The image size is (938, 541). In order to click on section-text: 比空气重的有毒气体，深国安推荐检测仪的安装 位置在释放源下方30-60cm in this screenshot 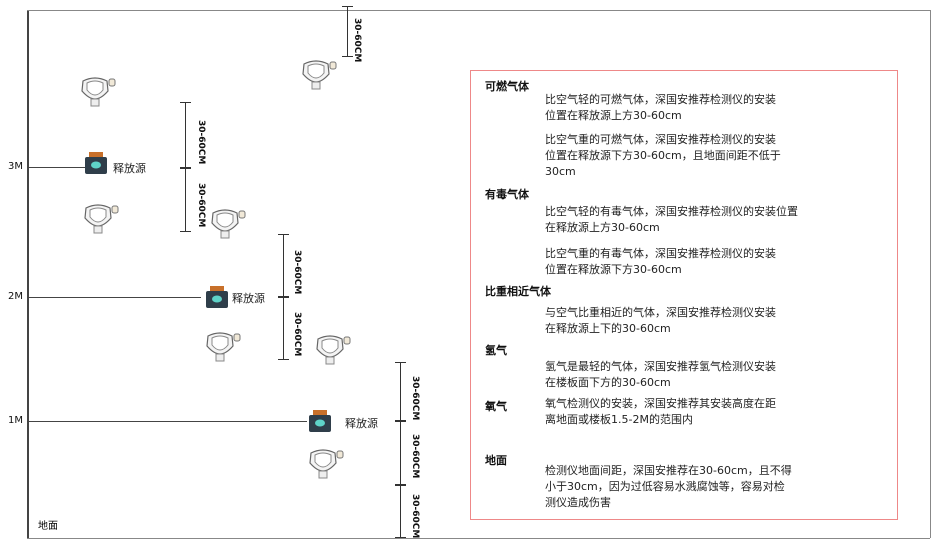, I will do `click(660, 261)`.